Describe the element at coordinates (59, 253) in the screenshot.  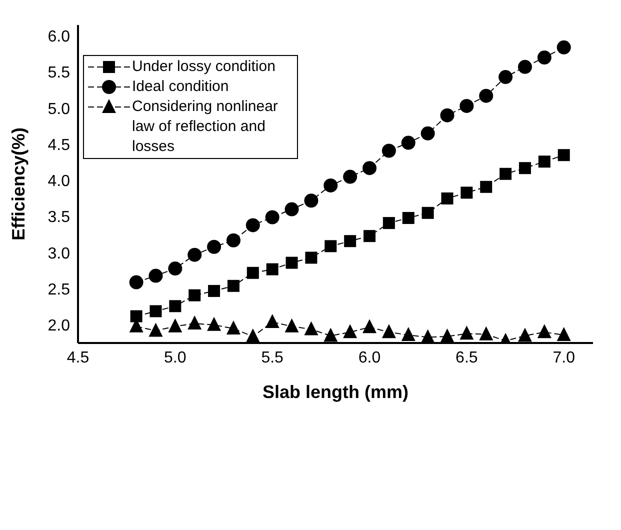
I see `y-tick-label: 3.0` at that location.